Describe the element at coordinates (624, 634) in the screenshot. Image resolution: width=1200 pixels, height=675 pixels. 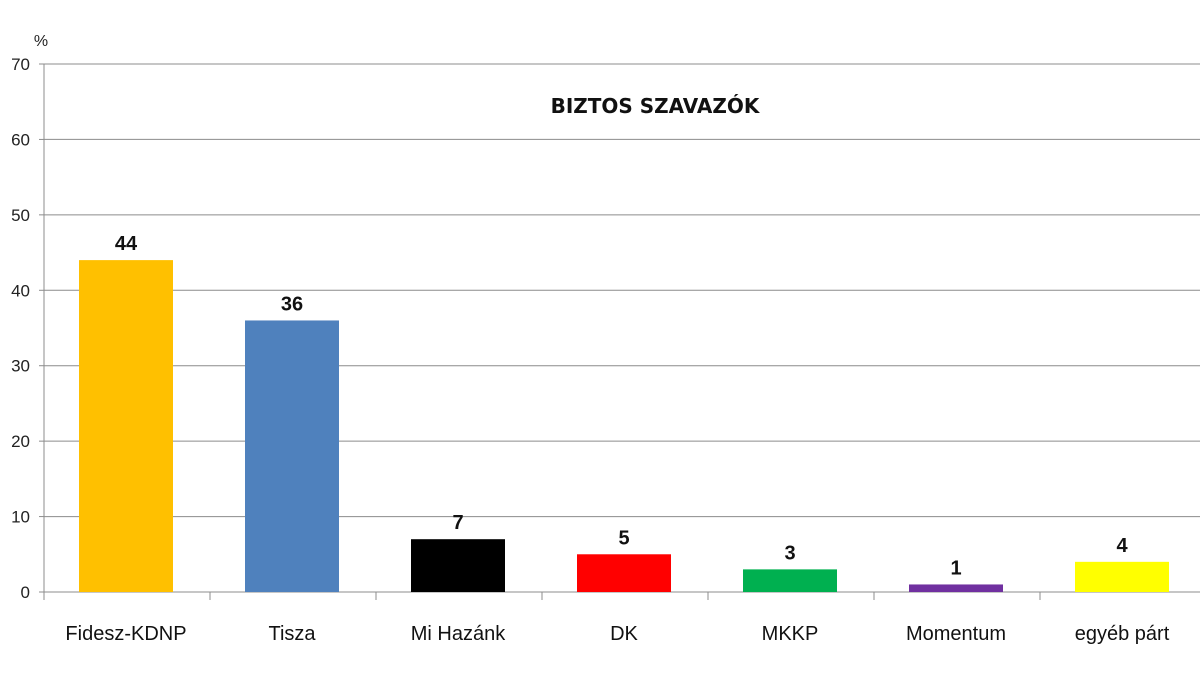
I see `x-category-label: DK` at that location.